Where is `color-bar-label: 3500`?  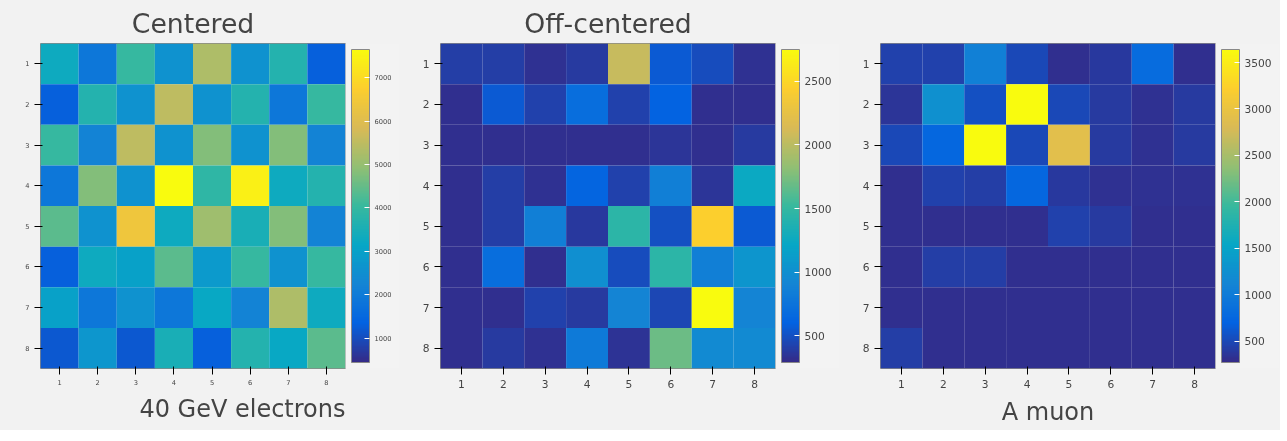 color-bar-label: 3500 is located at coordinates (1258, 63).